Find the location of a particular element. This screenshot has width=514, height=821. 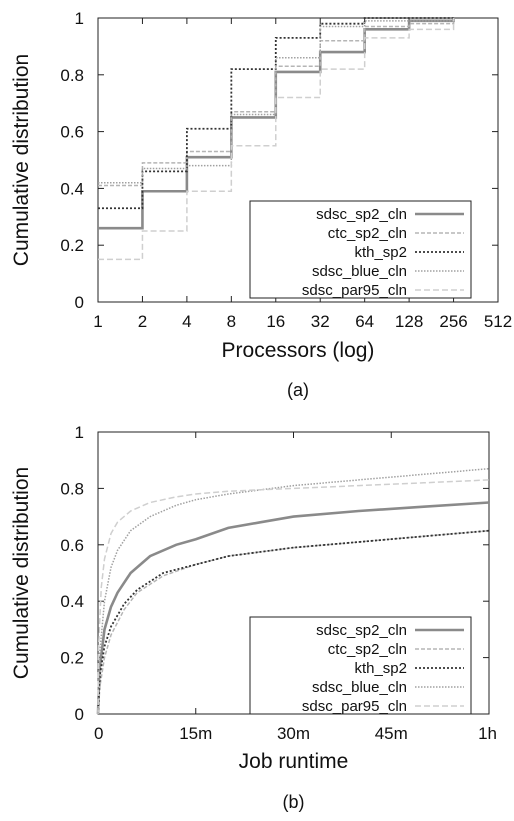

x-tick-label: 2 is located at coordinates (142, 321).